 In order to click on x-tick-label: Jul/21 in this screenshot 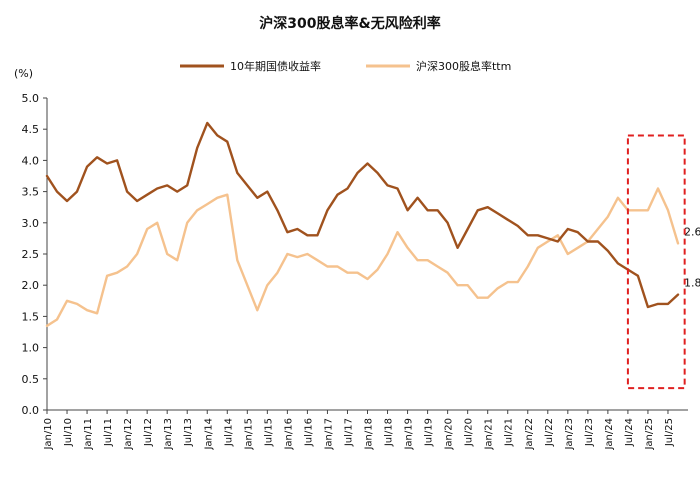, I will do `click(509, 432)`.